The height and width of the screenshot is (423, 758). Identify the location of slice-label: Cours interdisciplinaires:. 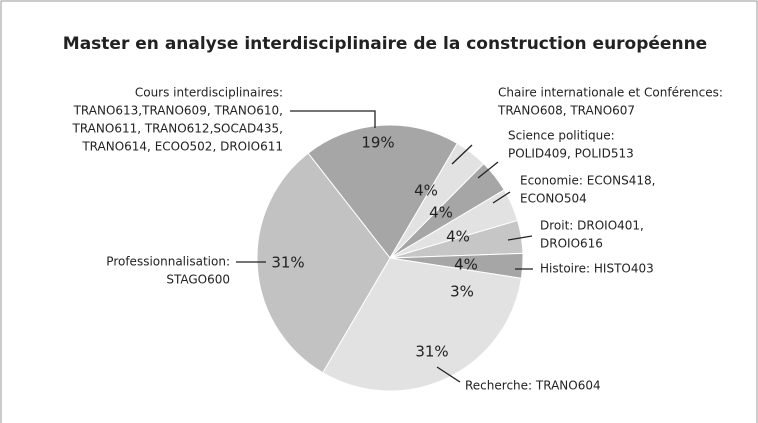
(209, 93).